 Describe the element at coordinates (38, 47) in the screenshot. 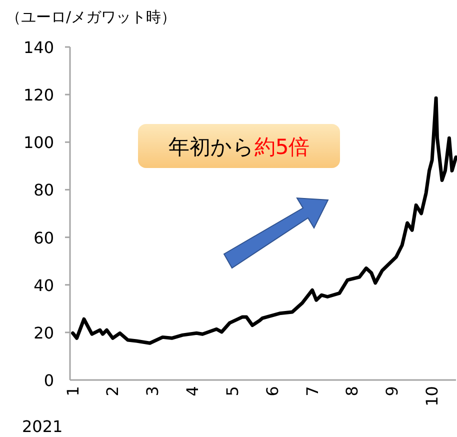

I see `y-tick-label: 140` at that location.